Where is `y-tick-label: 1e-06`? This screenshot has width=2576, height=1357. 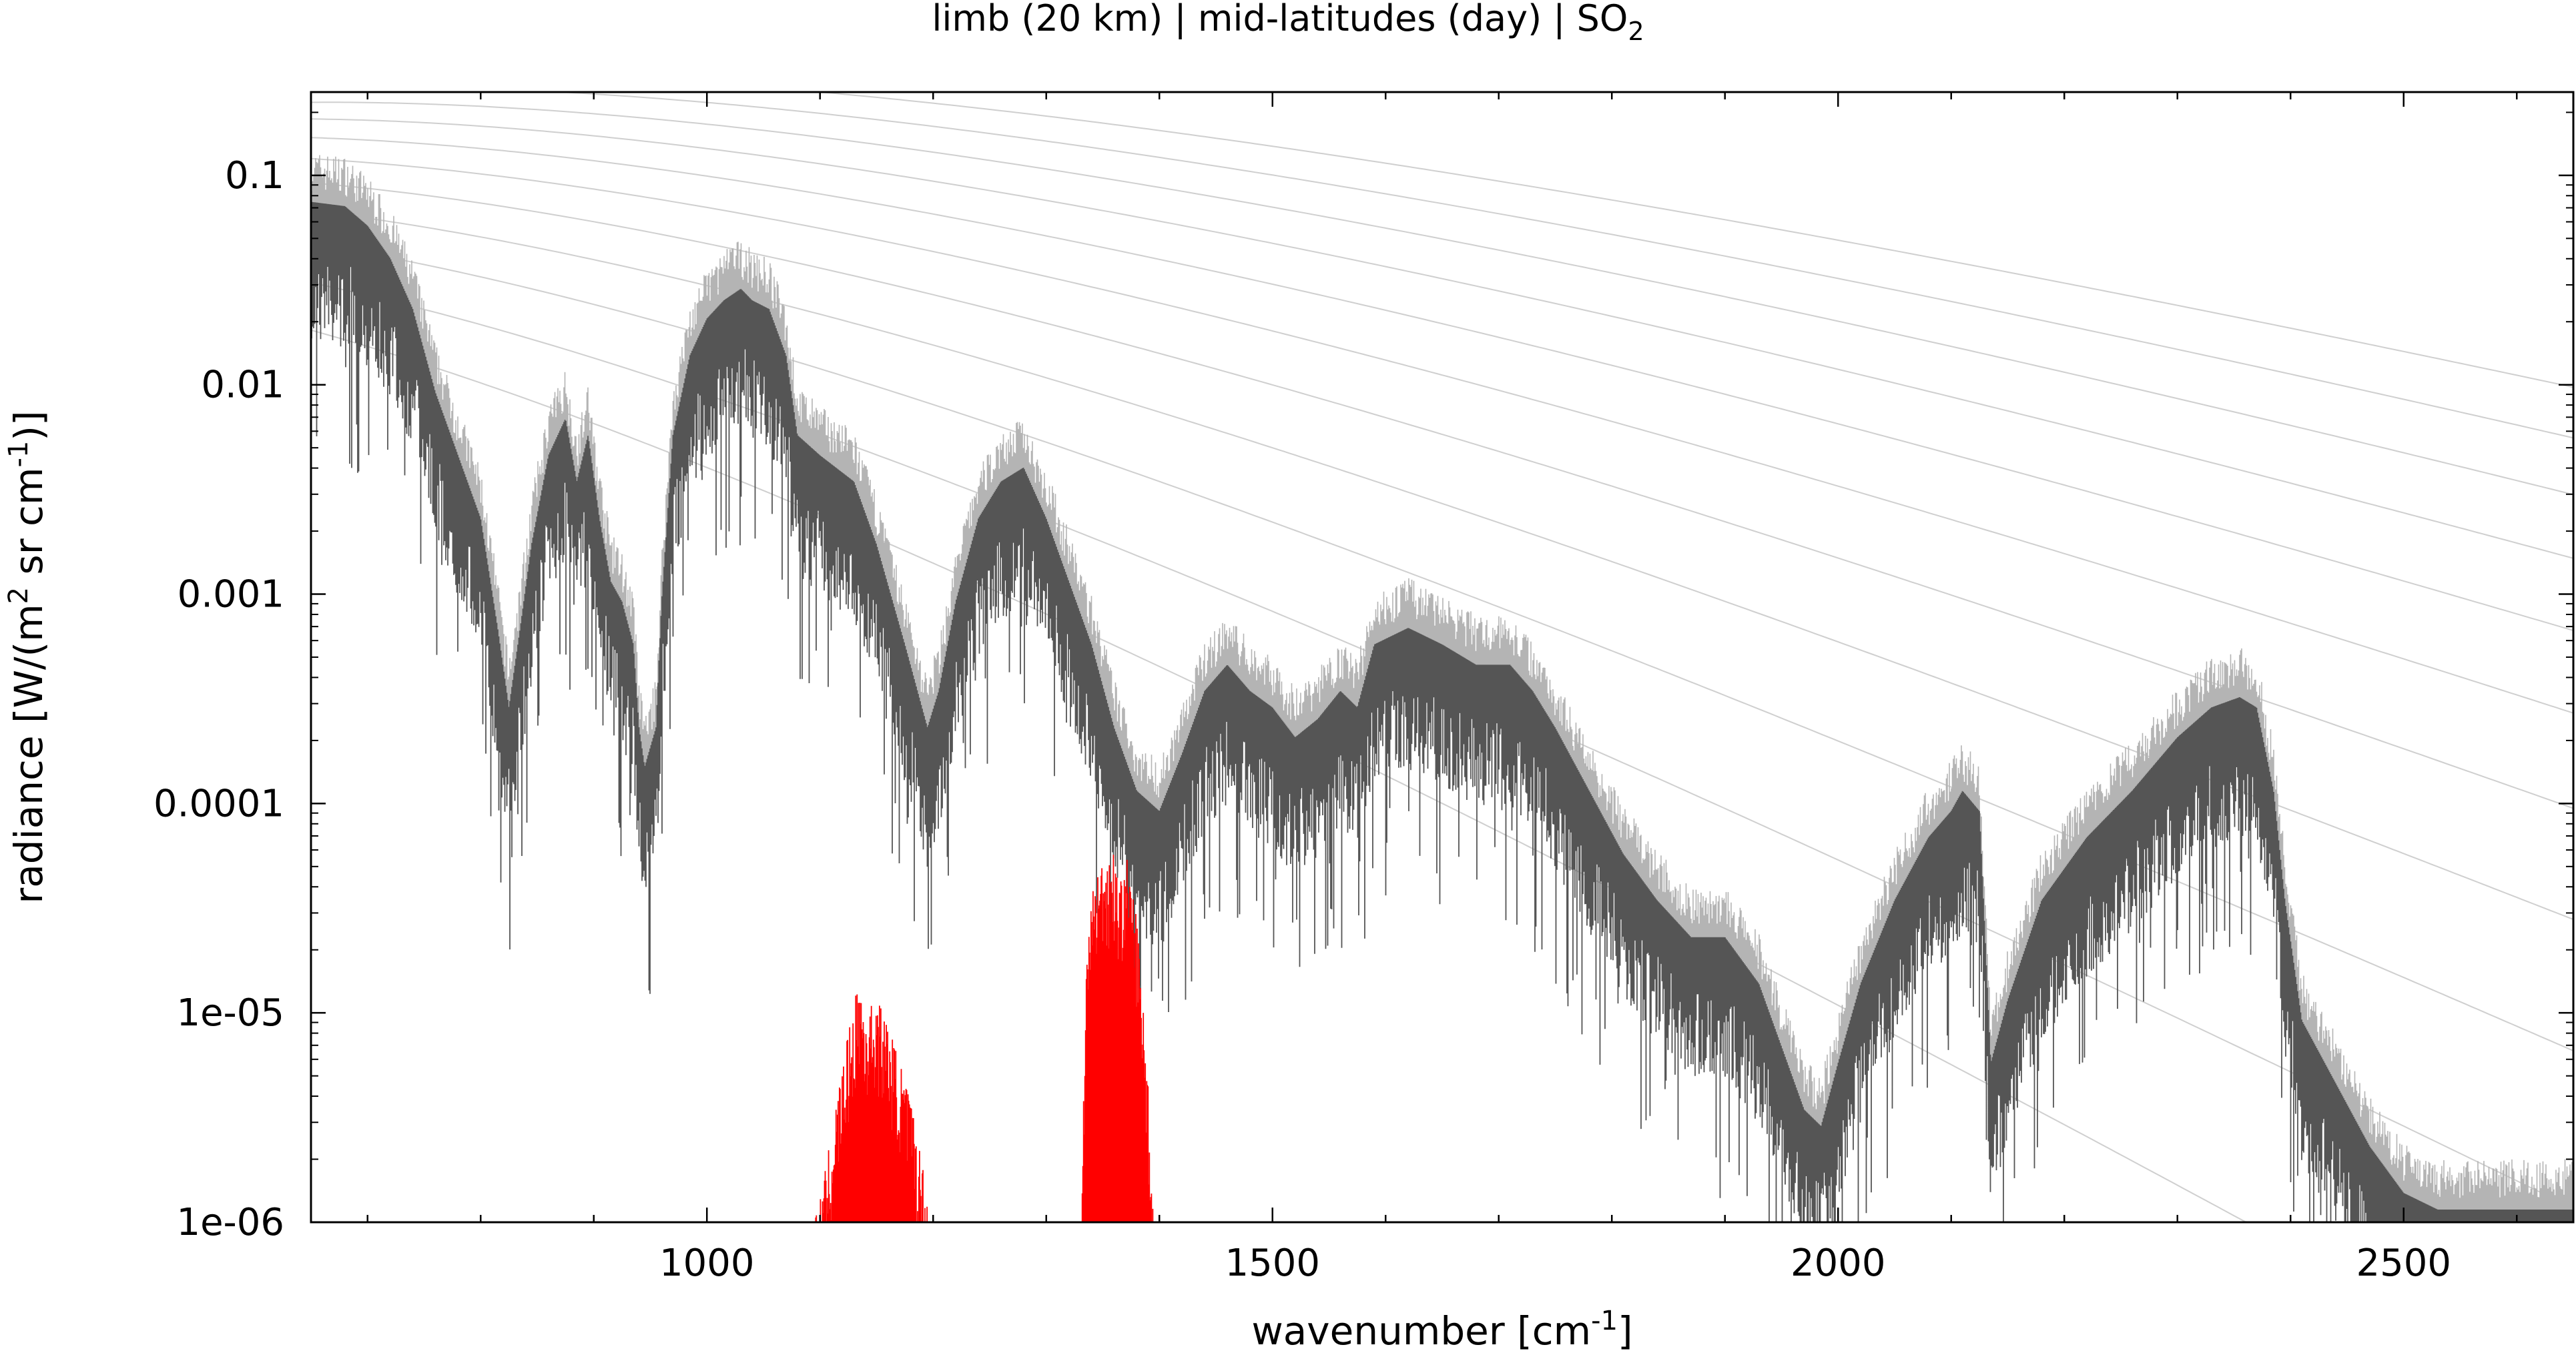 y-tick-label: 1e-06 is located at coordinates (230, 1222).